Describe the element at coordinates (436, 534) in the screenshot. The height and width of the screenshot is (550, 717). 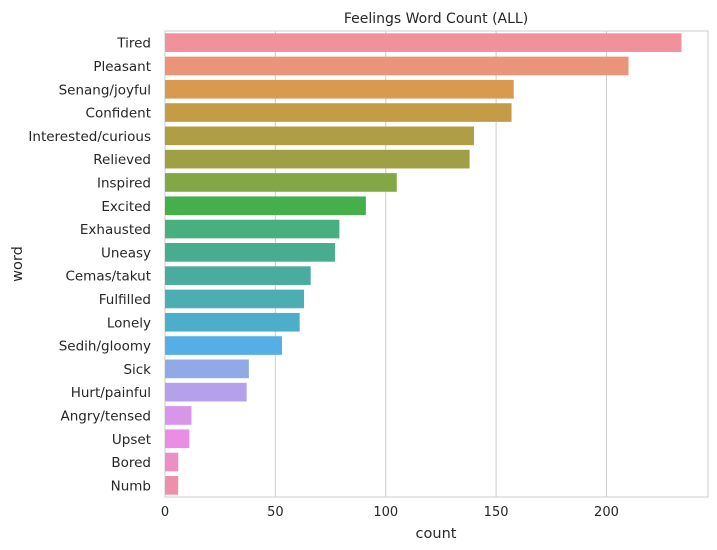
I see `x-axis-label: count` at that location.